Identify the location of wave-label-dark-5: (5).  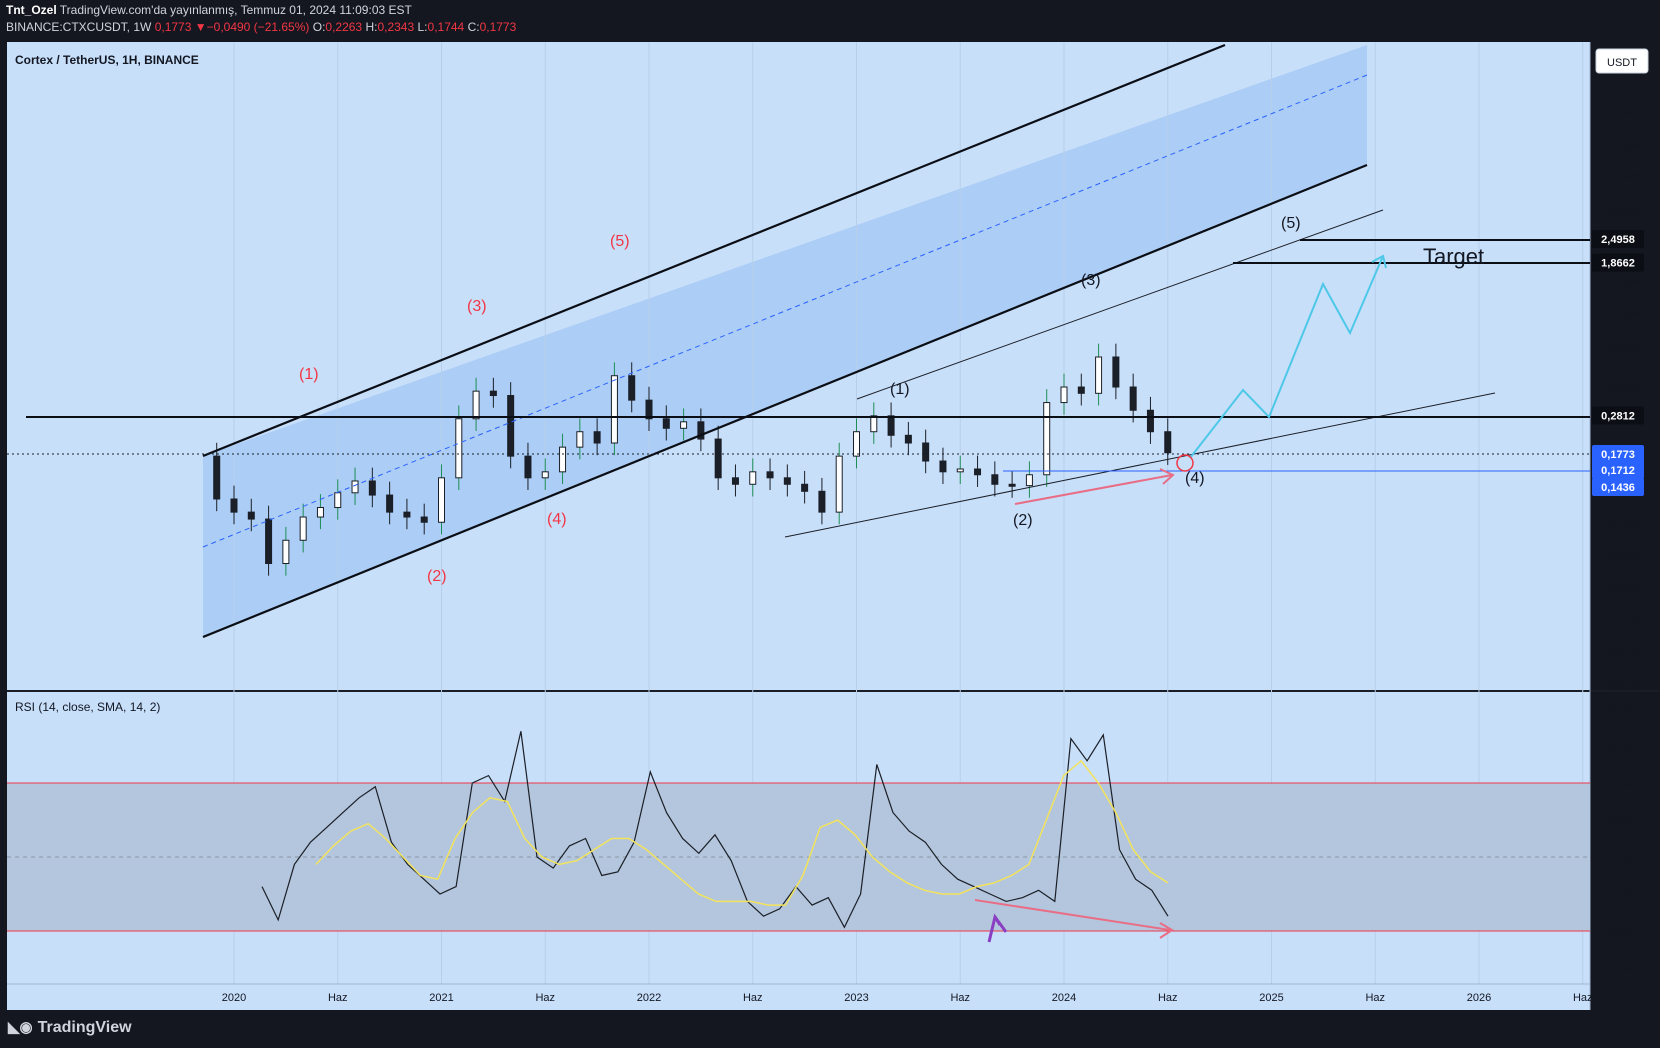
(1291, 223).